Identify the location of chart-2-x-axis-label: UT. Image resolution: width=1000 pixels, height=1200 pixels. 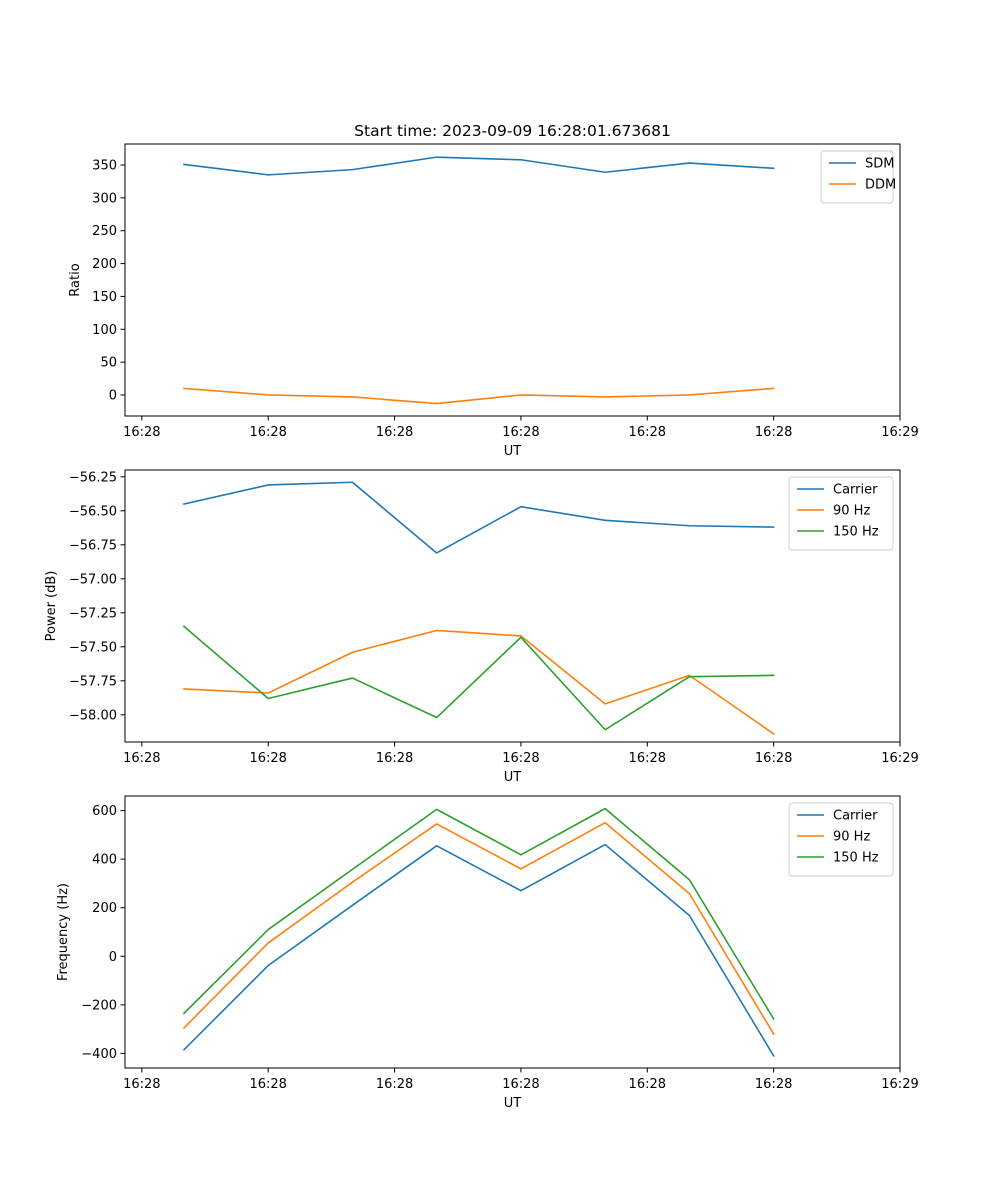
(513, 777).